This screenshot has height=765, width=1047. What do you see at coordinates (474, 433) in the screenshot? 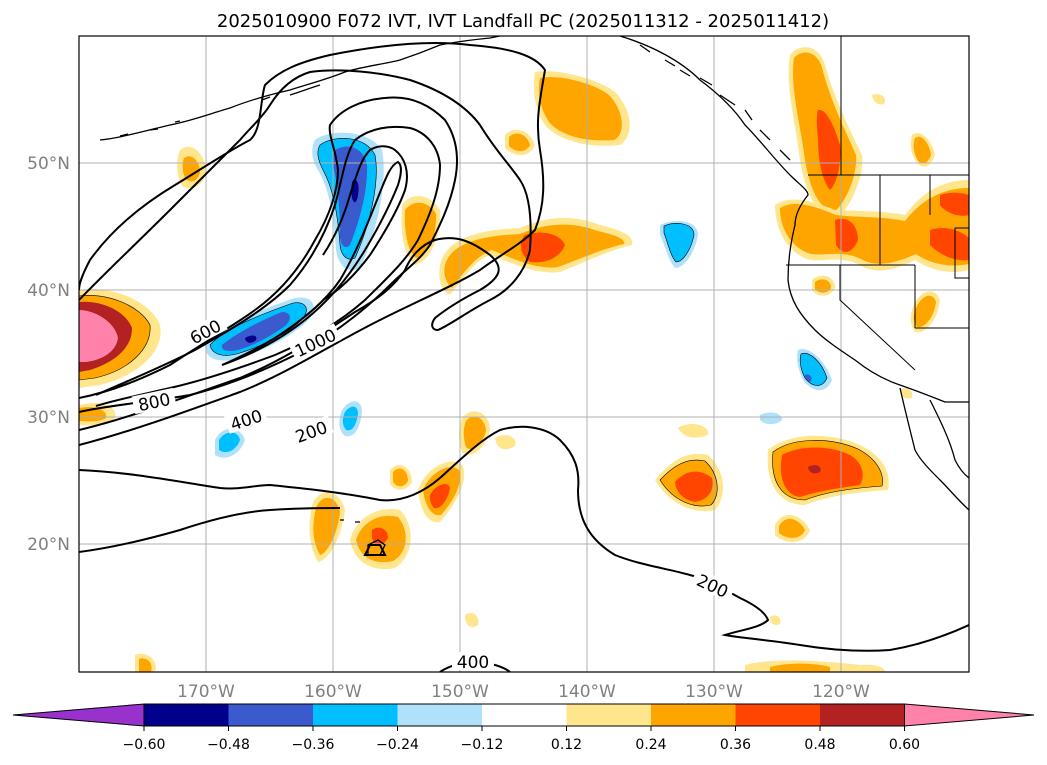
I see `shade-orange-hawaii-1b` at bounding box center [474, 433].